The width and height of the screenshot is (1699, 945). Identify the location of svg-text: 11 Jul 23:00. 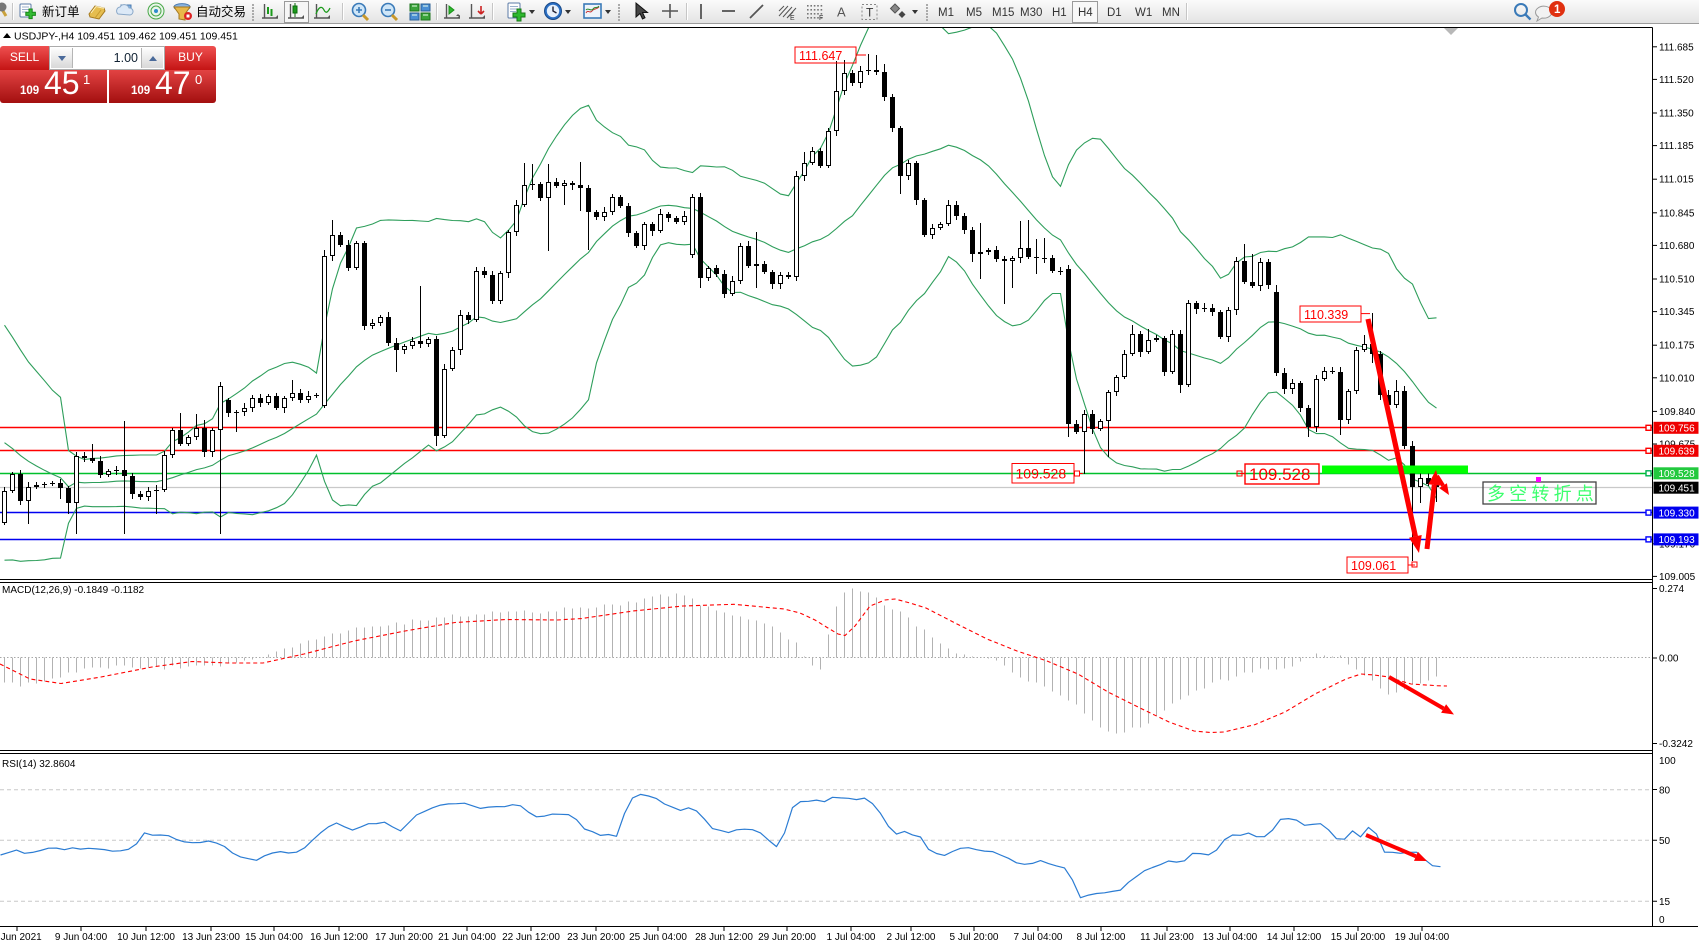
(1167, 937).